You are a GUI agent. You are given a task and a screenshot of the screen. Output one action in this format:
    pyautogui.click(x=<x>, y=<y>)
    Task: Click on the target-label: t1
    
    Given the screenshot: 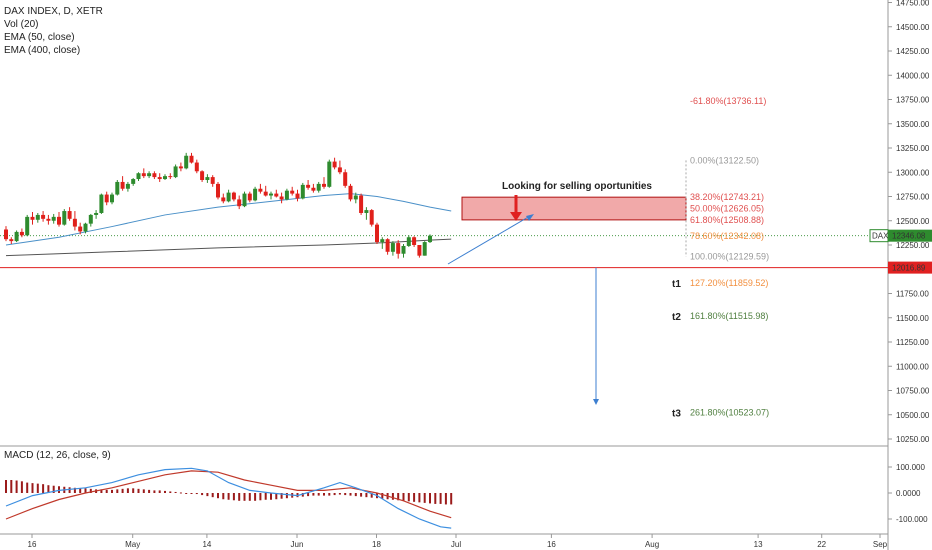 What is the action you would take?
    pyautogui.click(x=676, y=284)
    